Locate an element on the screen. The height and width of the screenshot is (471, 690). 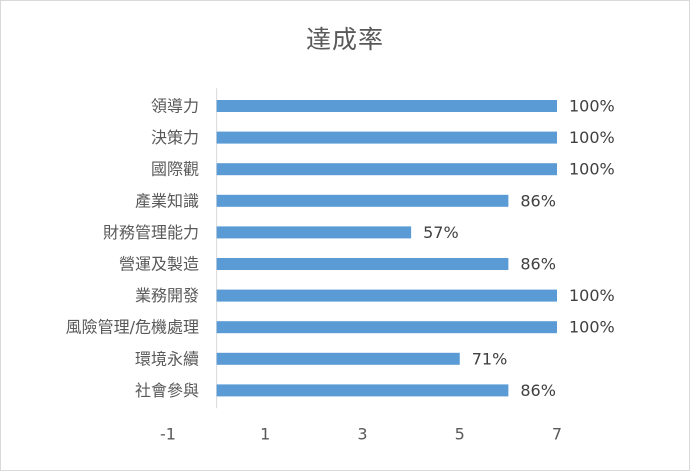
x-tick-label: 5 is located at coordinates (460, 434).